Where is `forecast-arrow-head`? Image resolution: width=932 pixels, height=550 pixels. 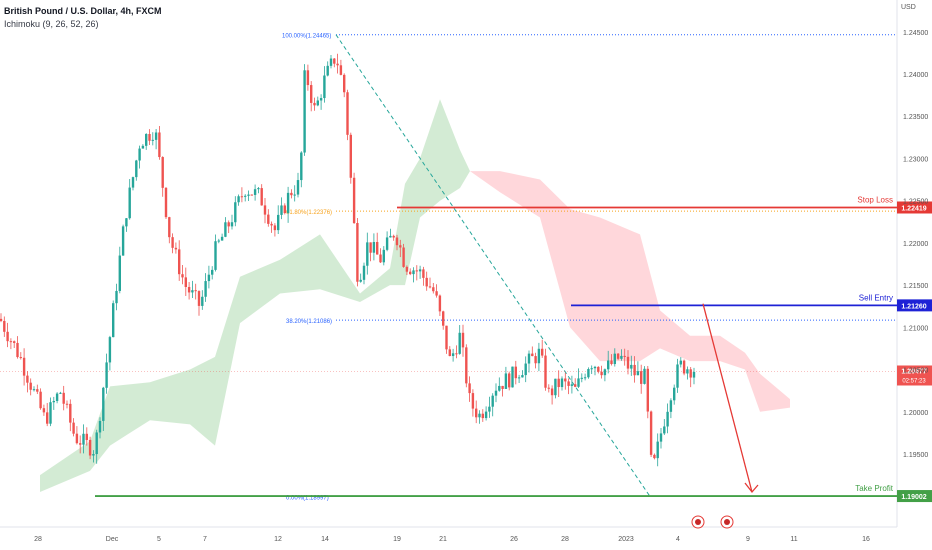
forecast-arrow-head is located at coordinates (751, 488).